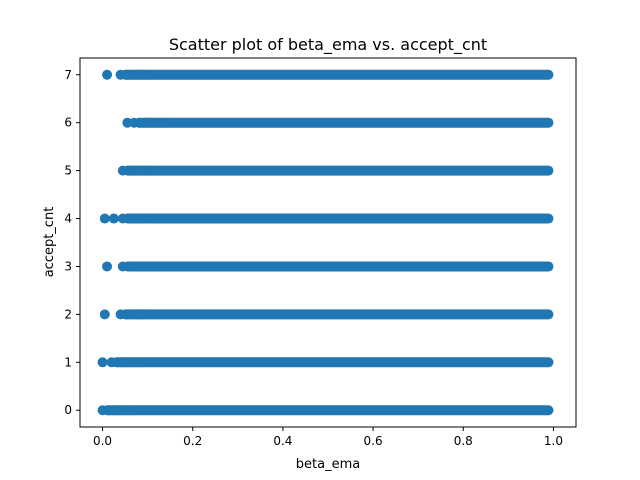  Describe the element at coordinates (328, 464) in the screenshot. I see `x-axis-label: beta_ema` at that location.